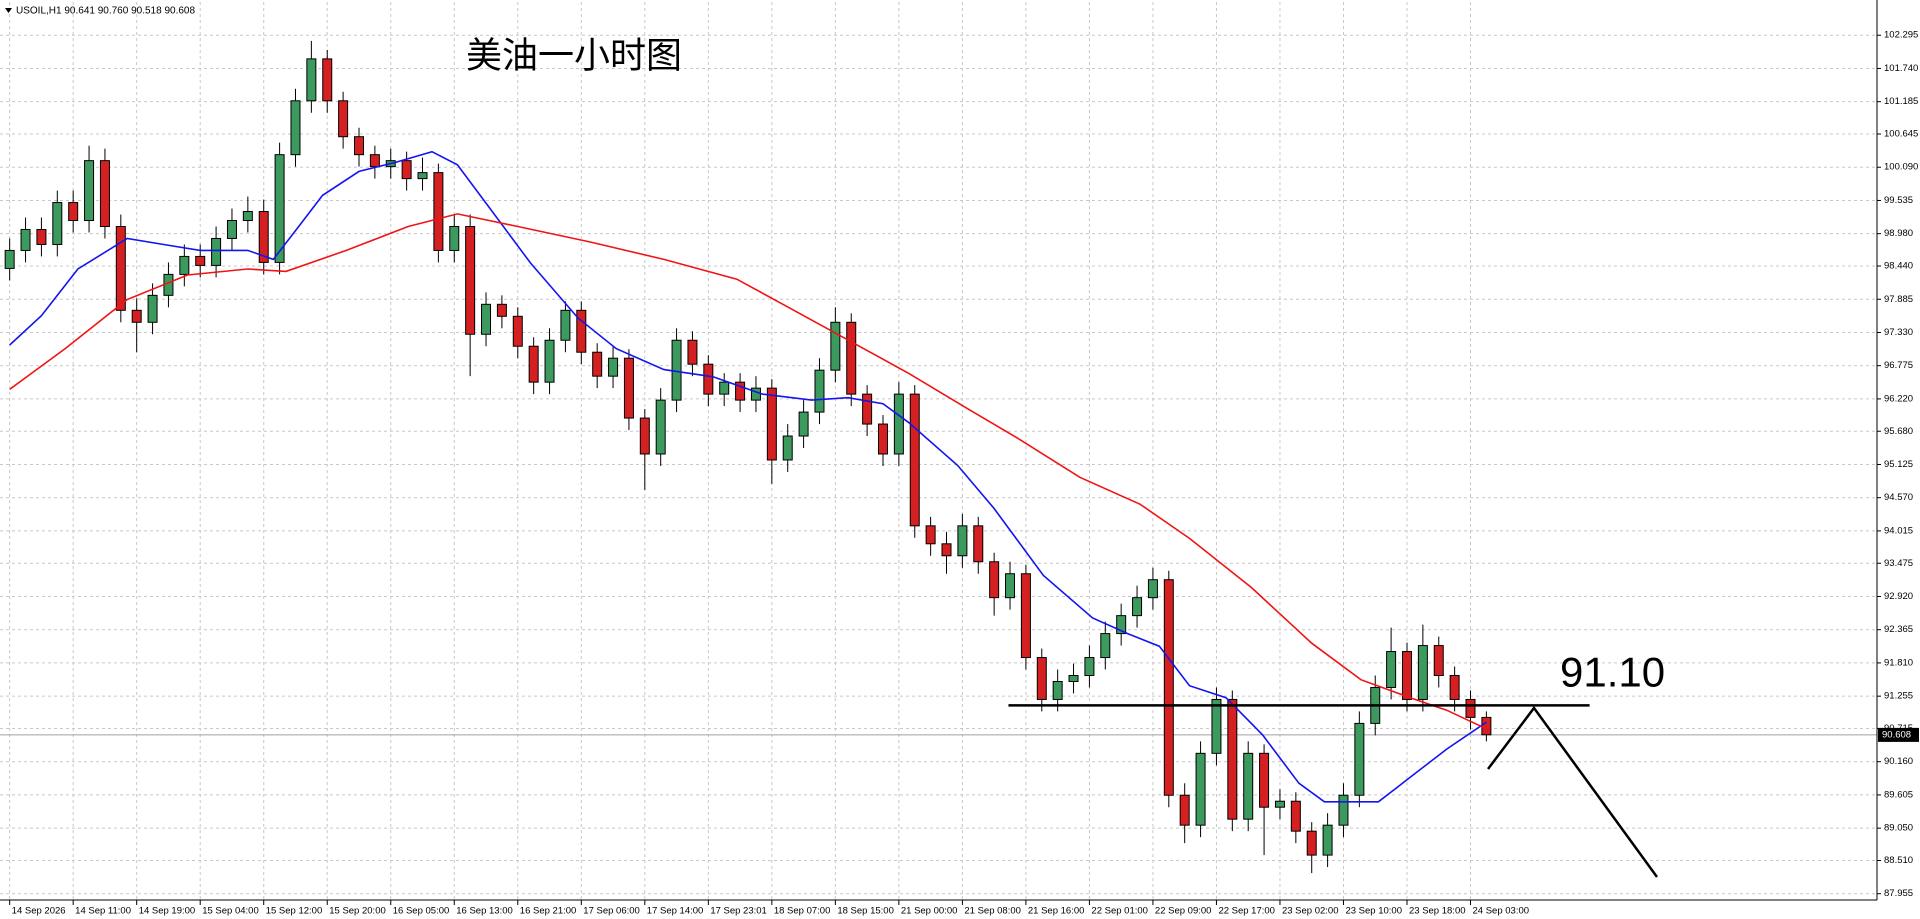 This screenshot has width=1920, height=919. I want to click on y-tick-label: 91.810, so click(1898, 662).